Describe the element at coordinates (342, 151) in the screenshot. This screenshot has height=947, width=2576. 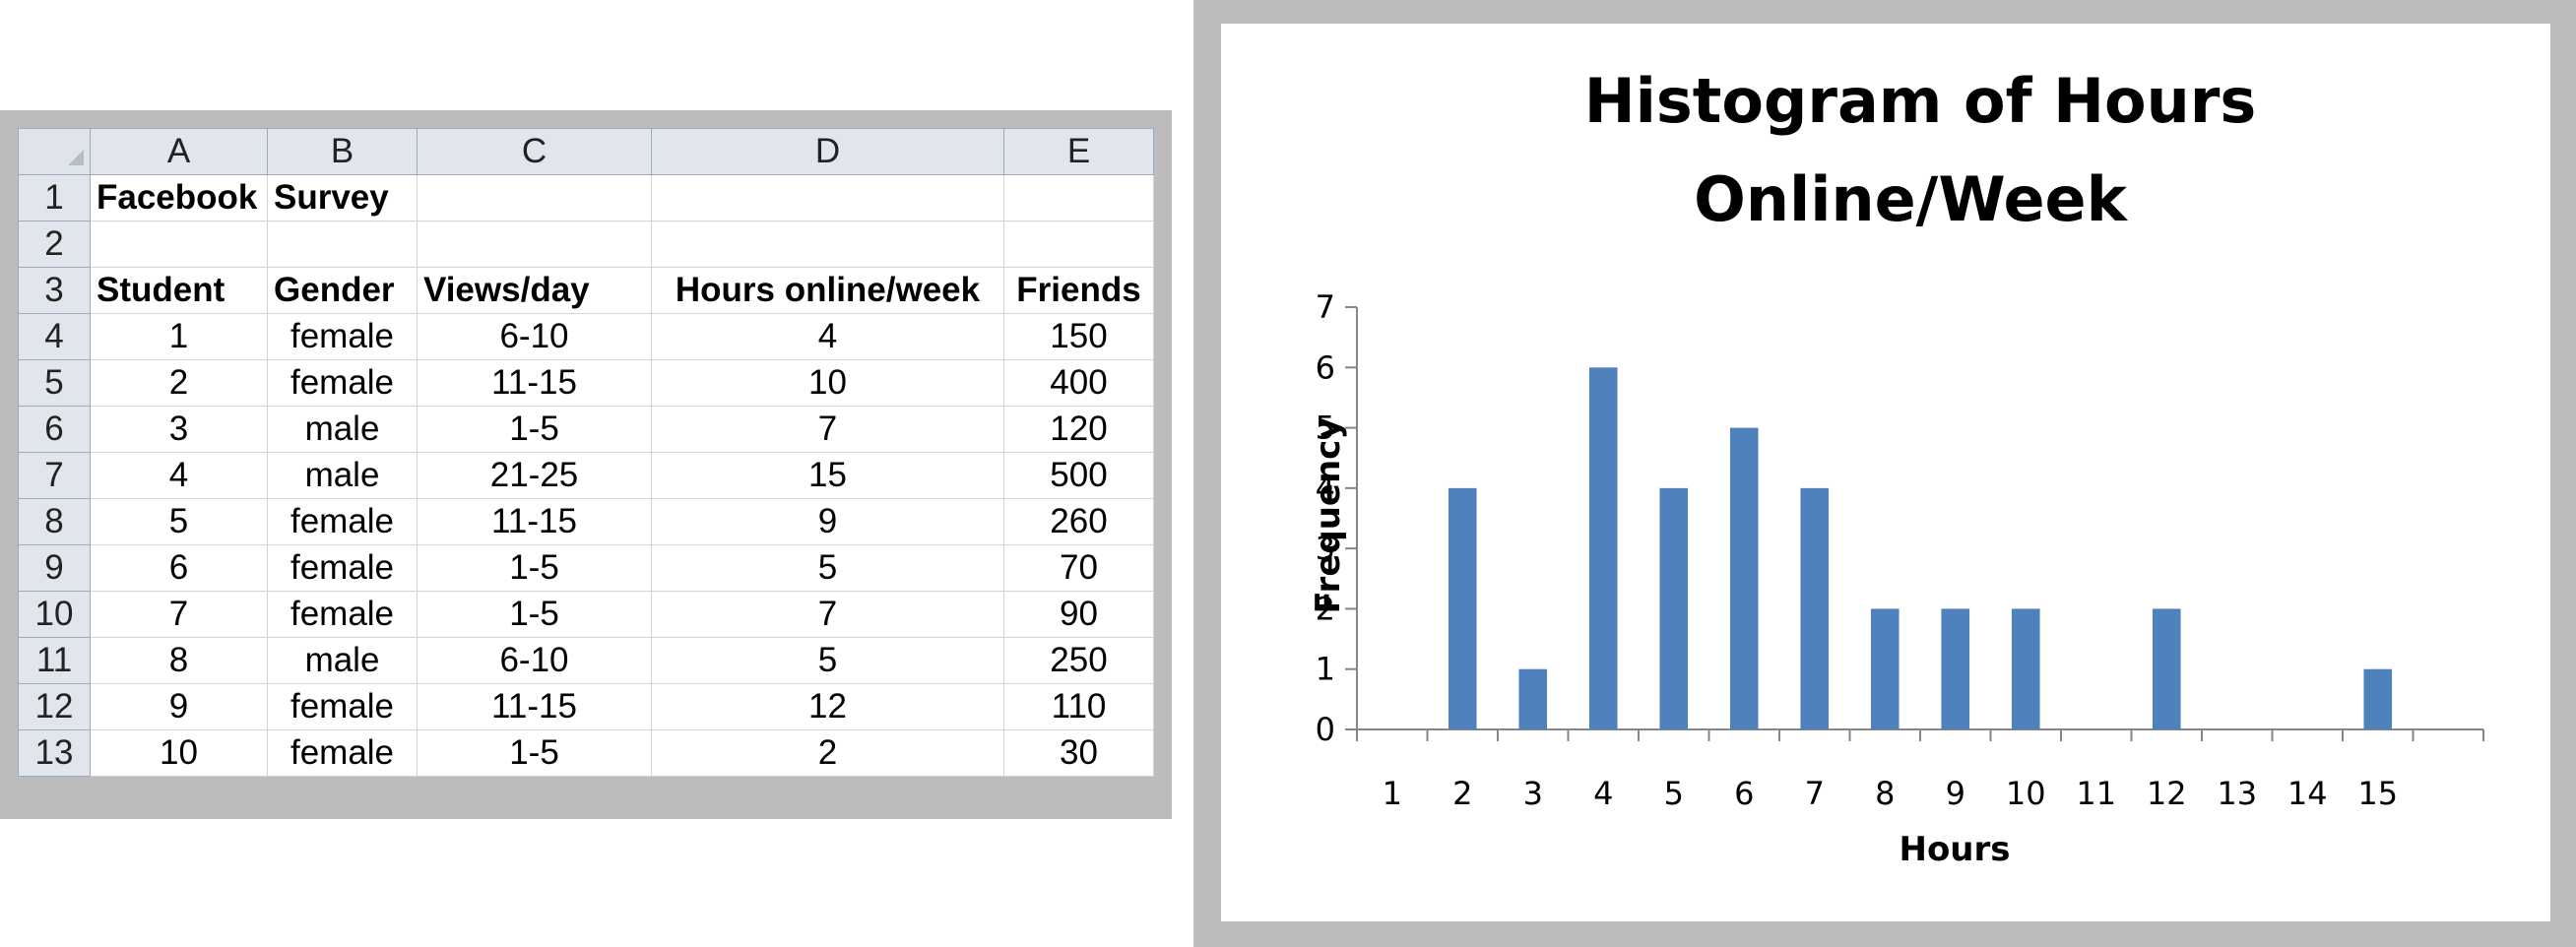
I see `column-header-b: B` at that location.